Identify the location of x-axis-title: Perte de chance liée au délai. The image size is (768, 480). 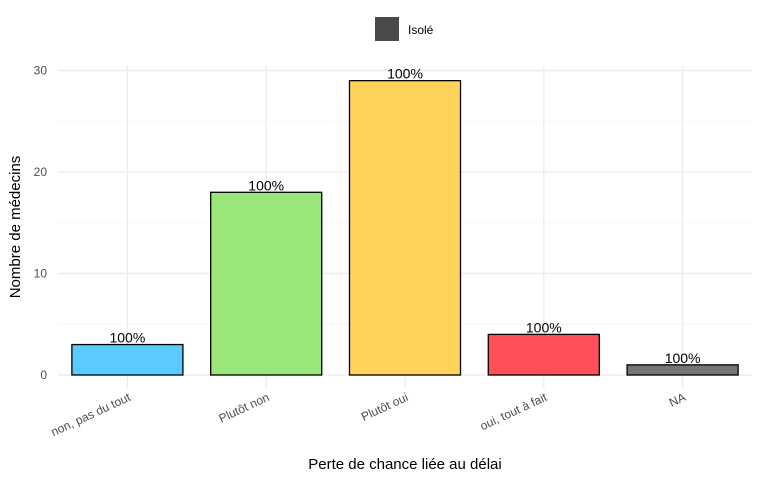
(404, 464).